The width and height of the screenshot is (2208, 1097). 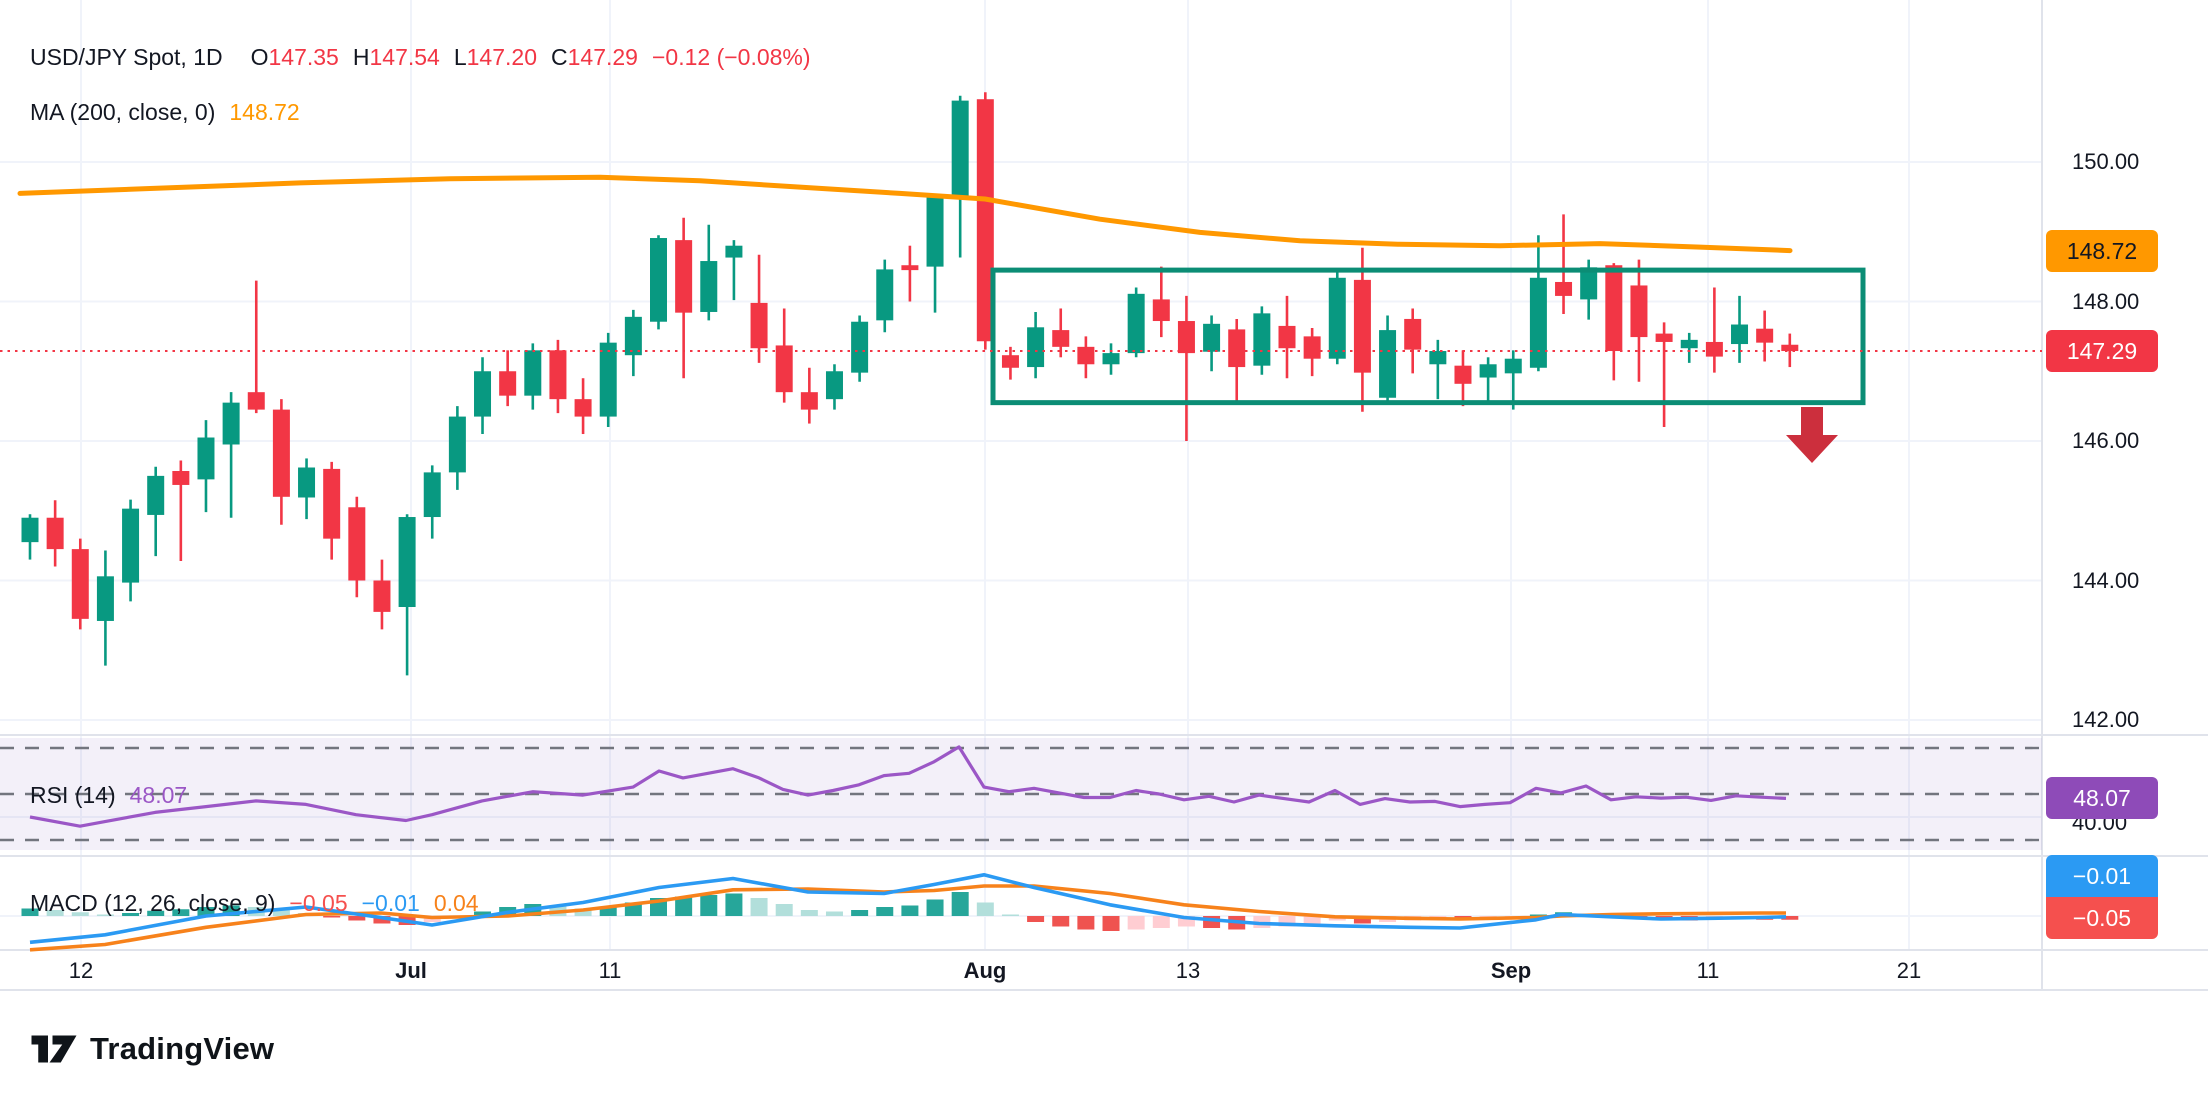 What do you see at coordinates (152, 1049) in the screenshot?
I see `tradingview-logo: TradingView` at bounding box center [152, 1049].